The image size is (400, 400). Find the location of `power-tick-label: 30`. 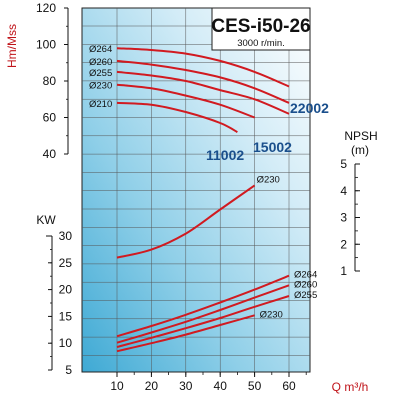

power-tick-label: 30 is located at coordinates (66, 236).